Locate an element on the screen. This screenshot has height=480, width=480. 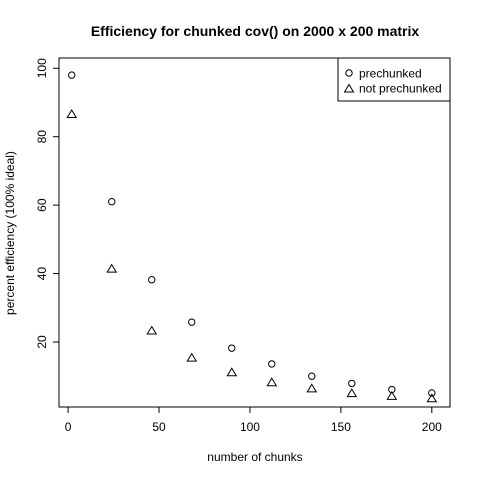
y-tick-label: 20 is located at coordinates (42, 342).